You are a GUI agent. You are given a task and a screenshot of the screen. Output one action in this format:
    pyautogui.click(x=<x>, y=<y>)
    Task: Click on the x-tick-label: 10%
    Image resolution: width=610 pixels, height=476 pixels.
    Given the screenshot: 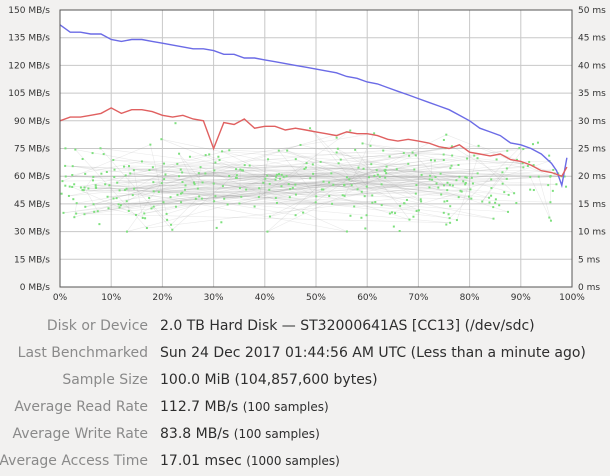 What is the action you would take?
    pyautogui.click(x=111, y=298)
    